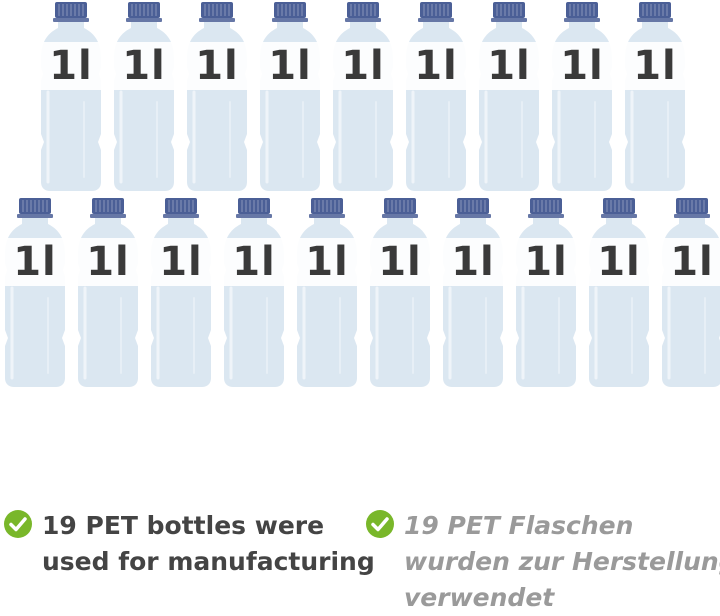  I want to click on caption-german-line2: wurden zur Herstellung, so click(562, 561).